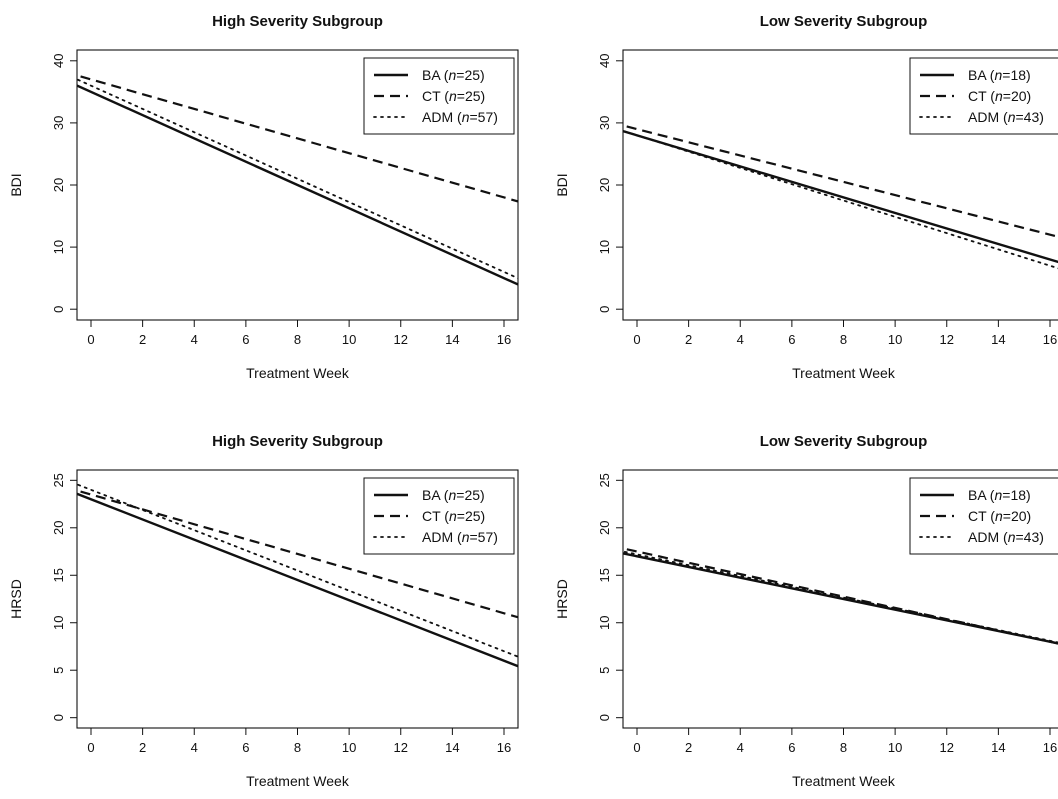 The image size is (1058, 799). I want to click on legend: BA (n=25)CT (n=25)ADM (n=57), so click(439, 516).